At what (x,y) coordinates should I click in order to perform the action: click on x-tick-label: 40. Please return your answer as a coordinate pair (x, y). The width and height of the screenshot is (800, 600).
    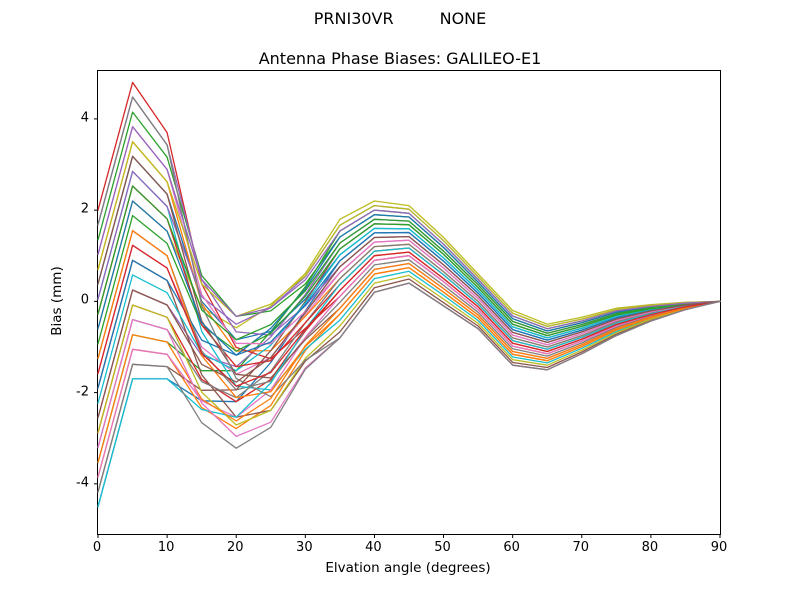
    Looking at the image, I should click on (373, 547).